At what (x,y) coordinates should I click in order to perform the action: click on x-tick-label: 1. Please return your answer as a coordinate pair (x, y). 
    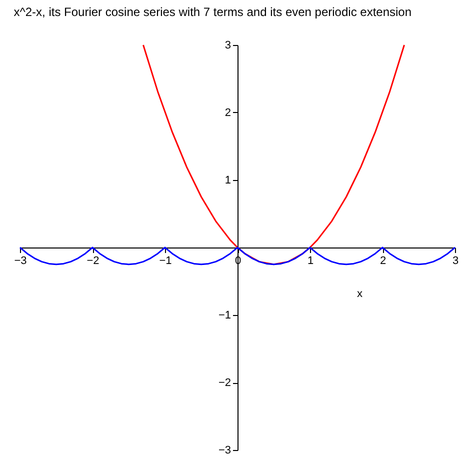
    Looking at the image, I should click on (310, 261).